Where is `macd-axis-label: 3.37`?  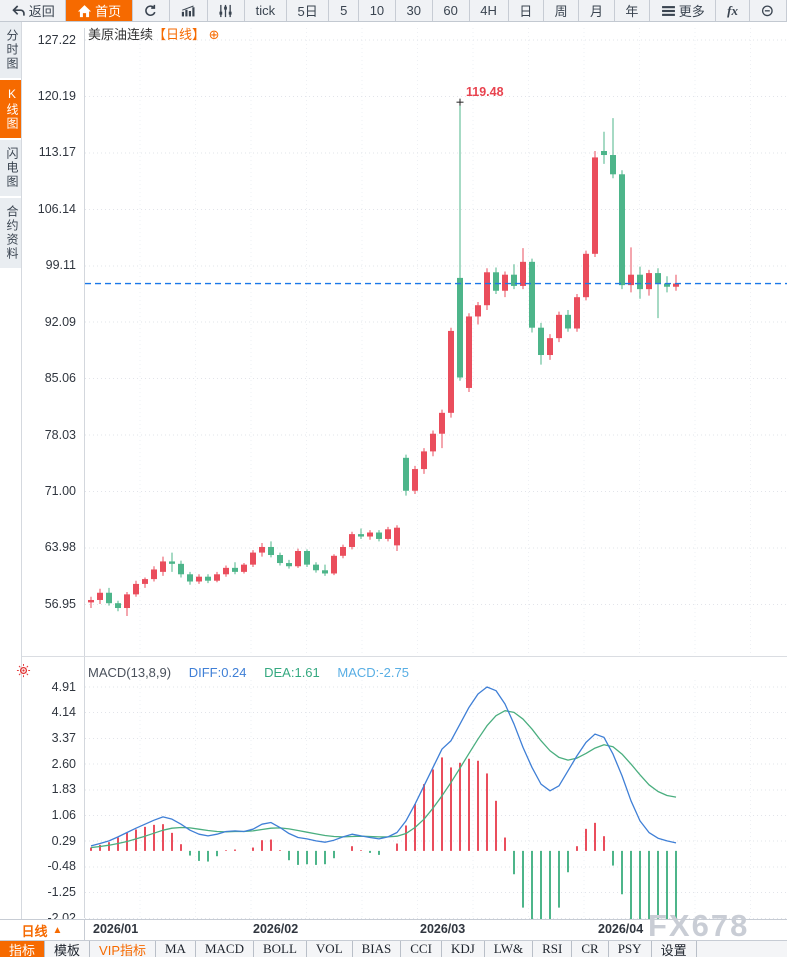 macd-axis-label: 3.37 is located at coordinates (63, 737).